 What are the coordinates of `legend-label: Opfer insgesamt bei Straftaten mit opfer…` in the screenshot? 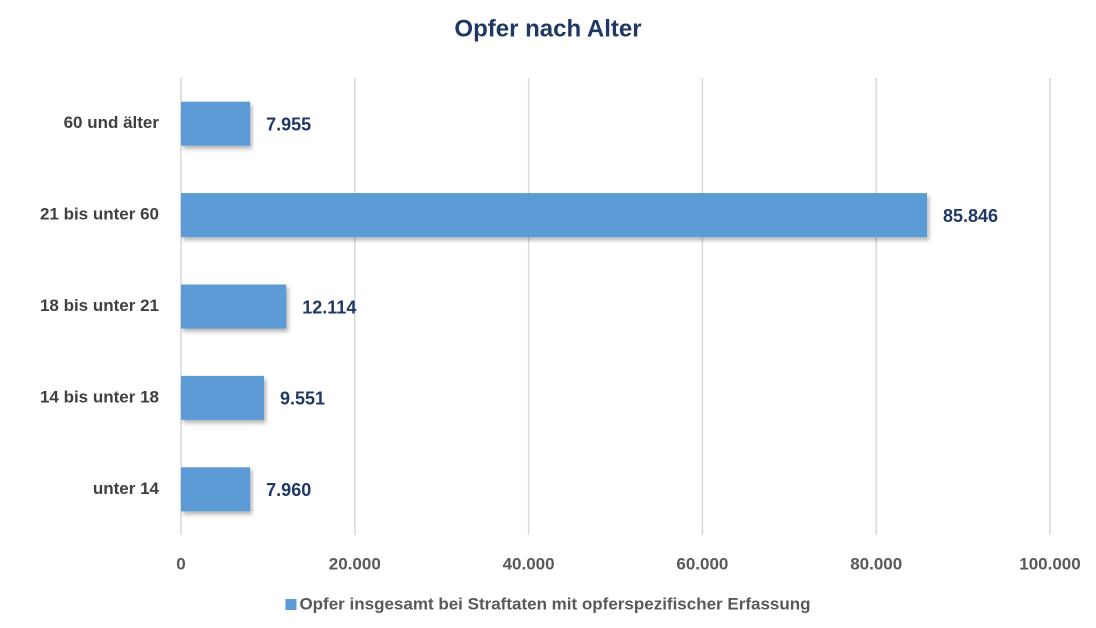 It's located at (554, 603).